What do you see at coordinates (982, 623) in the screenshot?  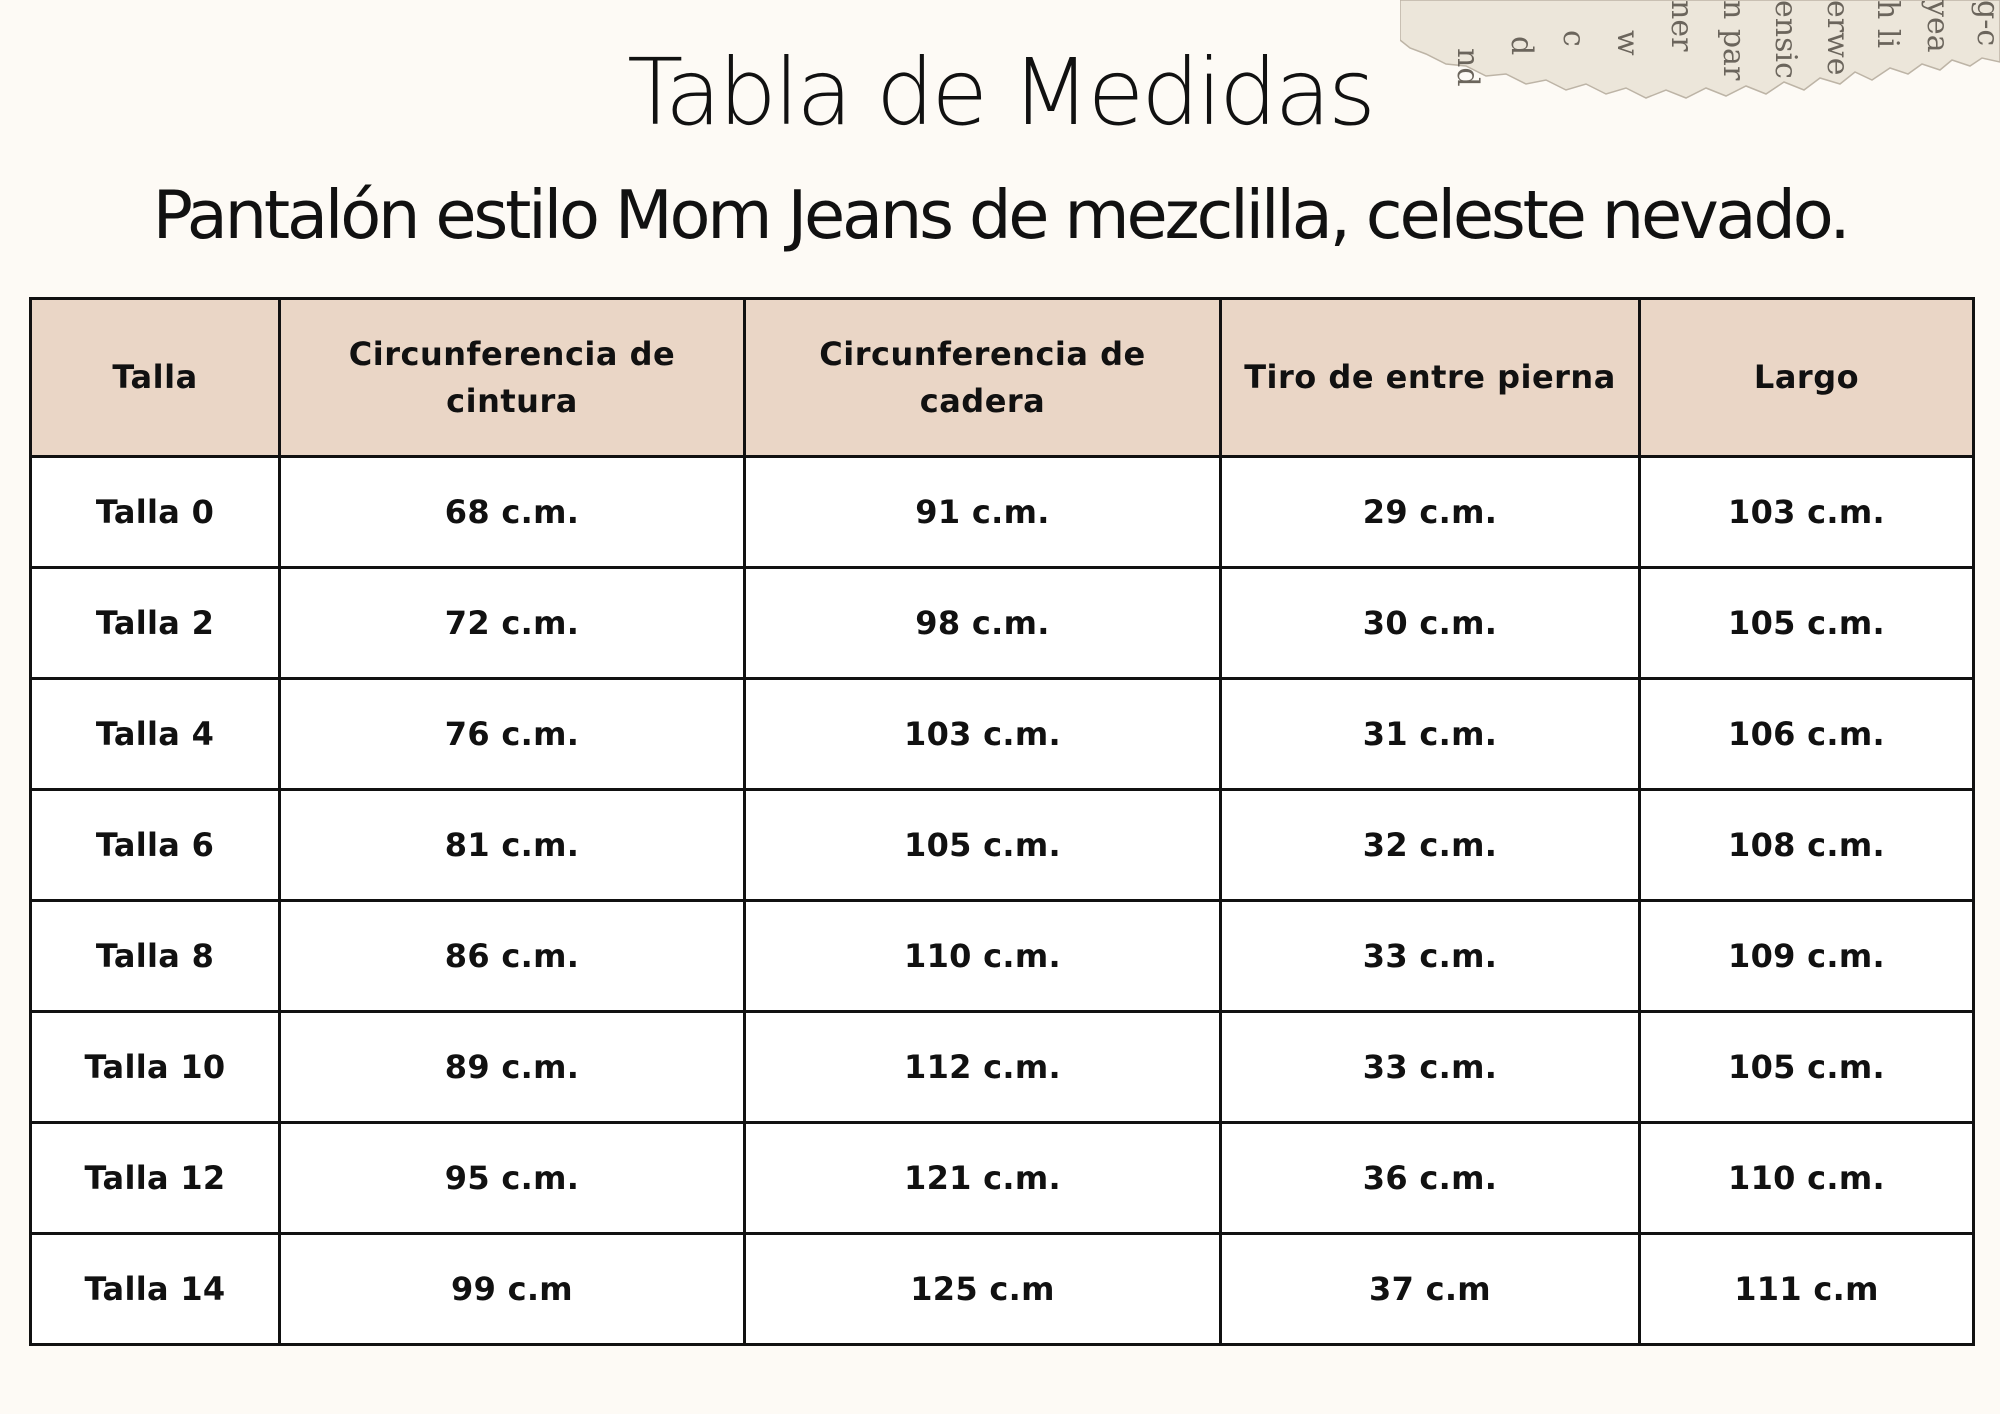 I see `hip-cell: 98 c.m.` at bounding box center [982, 623].